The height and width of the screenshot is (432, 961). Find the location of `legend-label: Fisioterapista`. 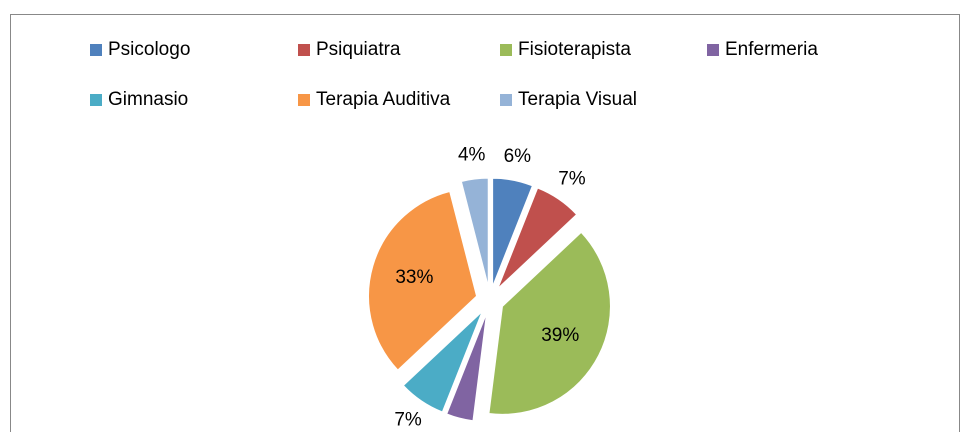

legend-label: Fisioterapista is located at coordinates (574, 49).